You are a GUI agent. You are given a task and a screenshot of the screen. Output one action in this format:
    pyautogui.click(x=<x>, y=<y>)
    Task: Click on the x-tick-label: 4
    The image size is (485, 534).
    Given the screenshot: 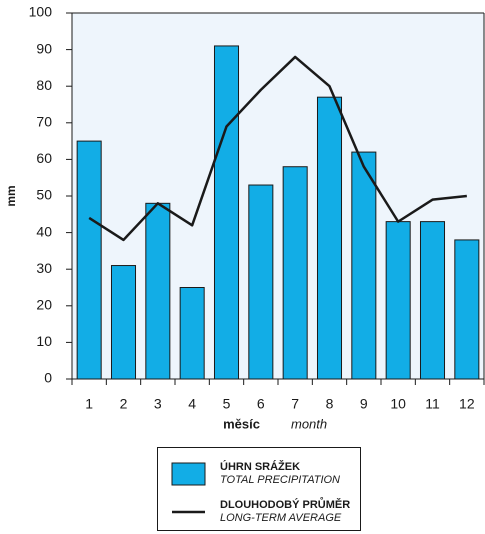 What is the action you would take?
    pyautogui.click(x=192, y=404)
    